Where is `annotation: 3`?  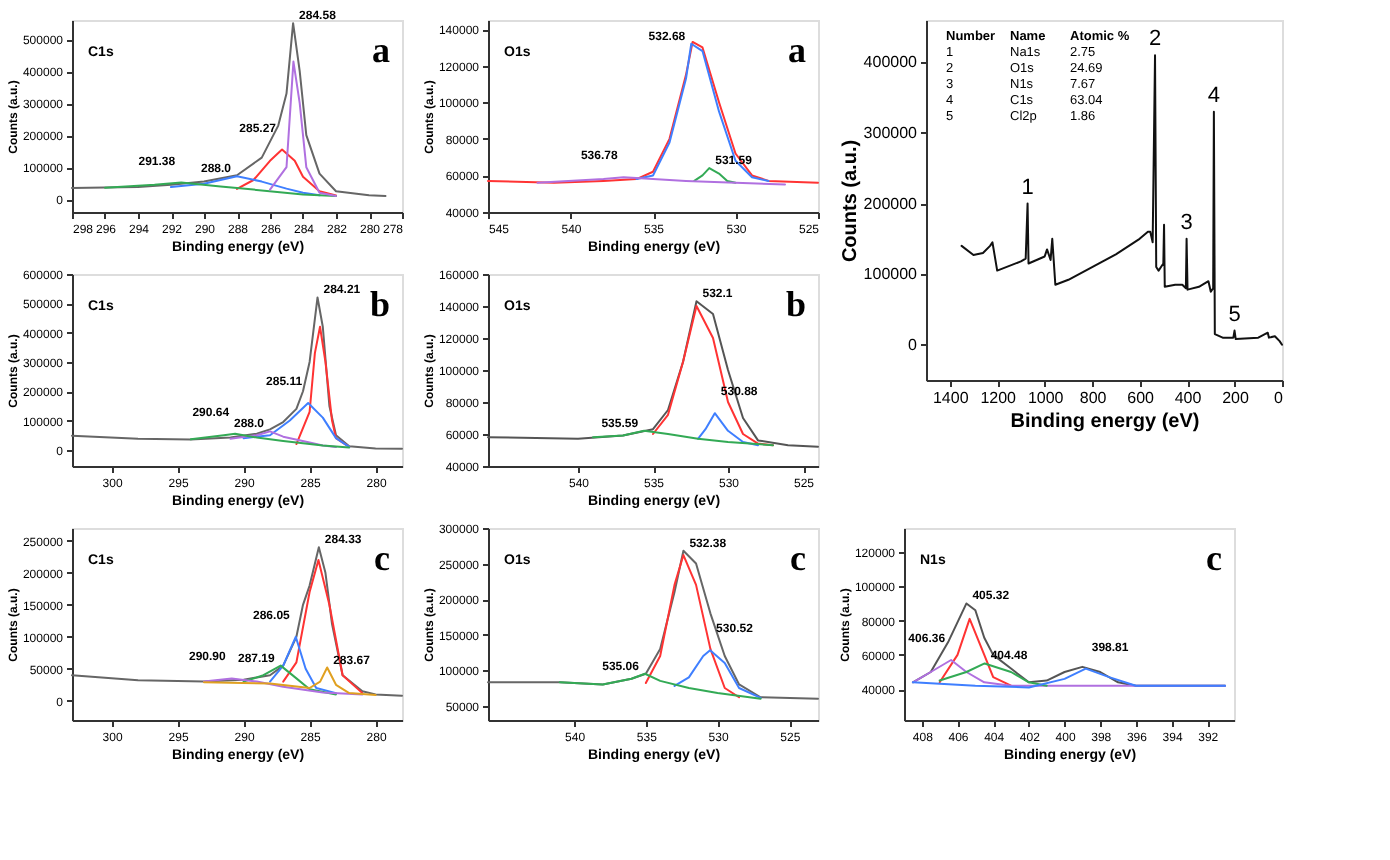
annotation: 3 is located at coordinates (1186, 222).